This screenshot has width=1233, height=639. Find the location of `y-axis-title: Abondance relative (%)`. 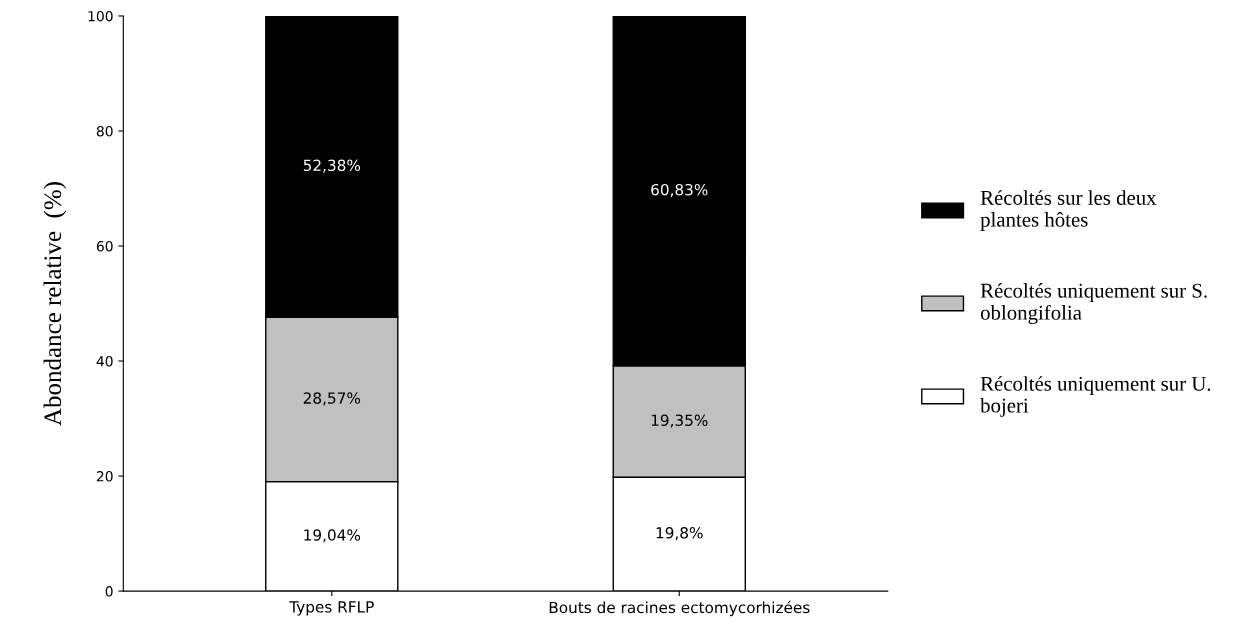

y-axis-title: Abondance relative (%) is located at coordinates (55, 304).